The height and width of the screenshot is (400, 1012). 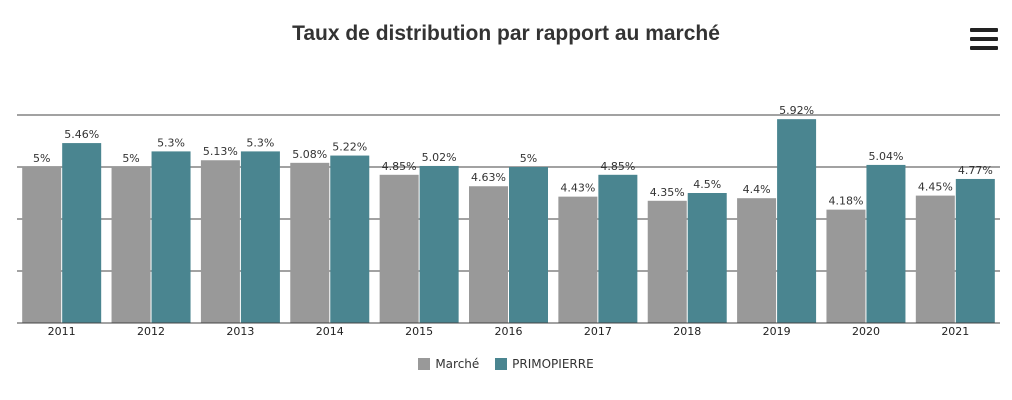 What do you see at coordinates (240, 331) in the screenshot?
I see `x-tick-label: 2013` at bounding box center [240, 331].